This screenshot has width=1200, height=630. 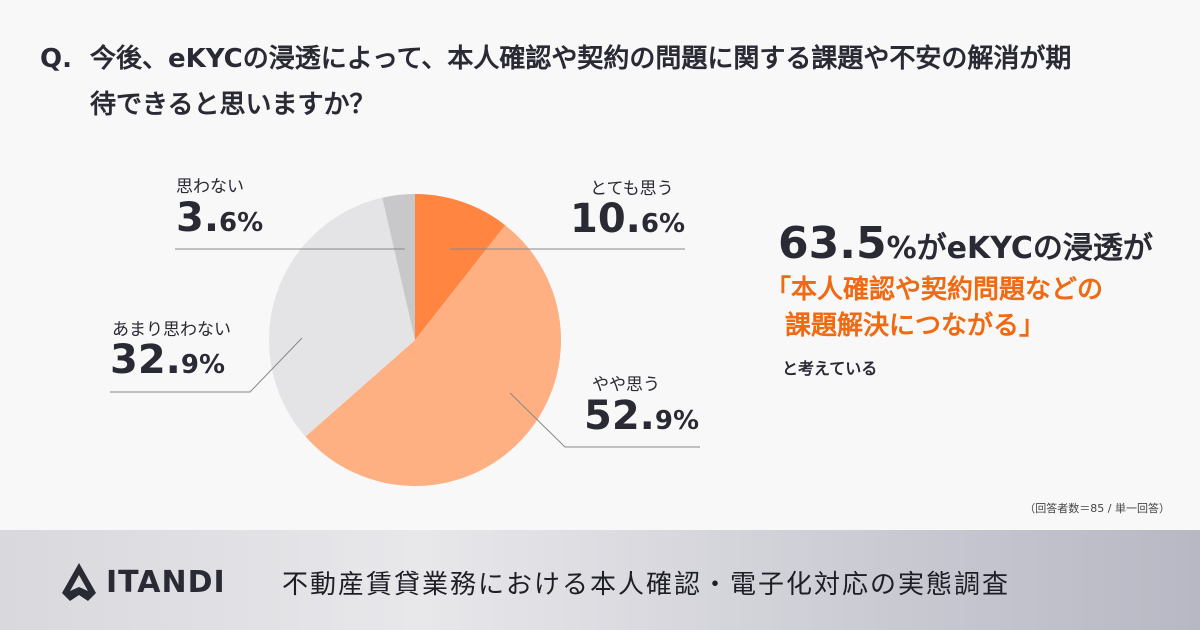 I want to click on itandi-logo: ITANDI, so click(x=142, y=582).